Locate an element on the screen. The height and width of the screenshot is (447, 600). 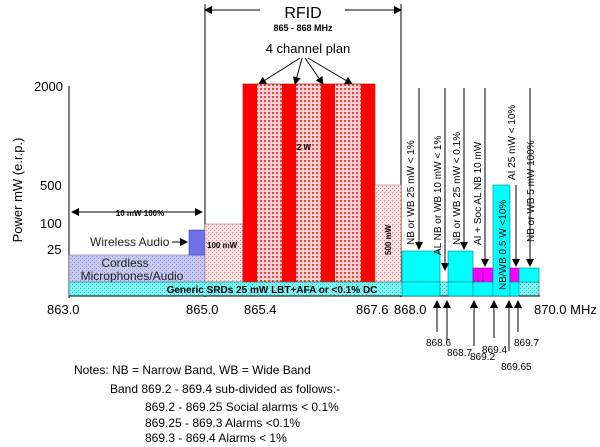
notes-line-3: 869.2 - 869.25 Social alarms < 0.1% is located at coordinates (242, 407).